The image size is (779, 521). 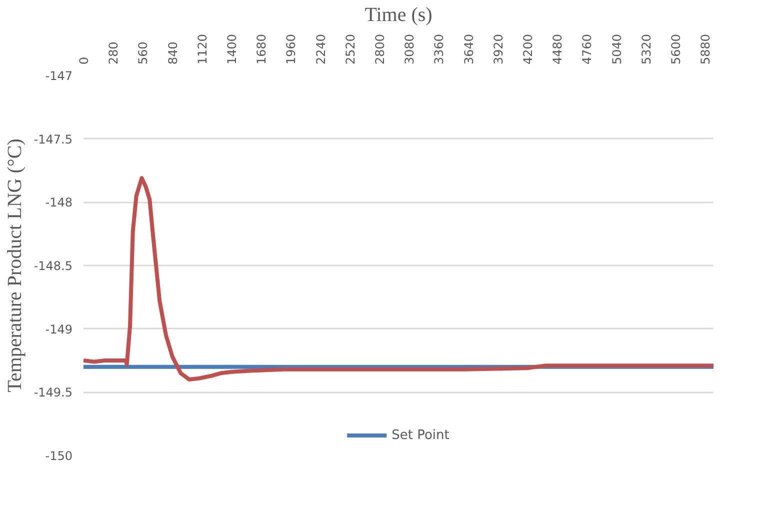 What do you see at coordinates (557, 49) in the screenshot?
I see `x-tick-label: 4480` at bounding box center [557, 49].